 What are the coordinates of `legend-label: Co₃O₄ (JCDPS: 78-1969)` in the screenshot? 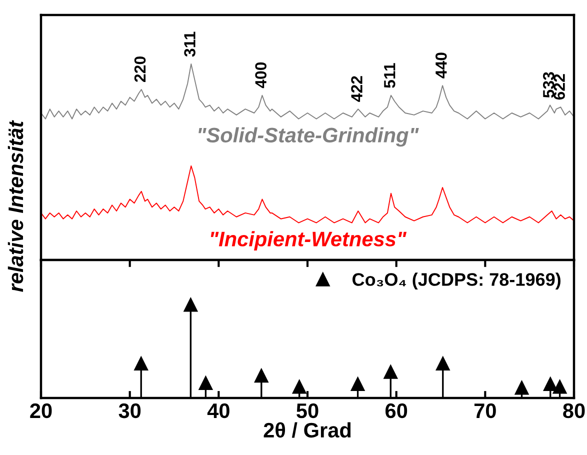 It's located at (456, 281).